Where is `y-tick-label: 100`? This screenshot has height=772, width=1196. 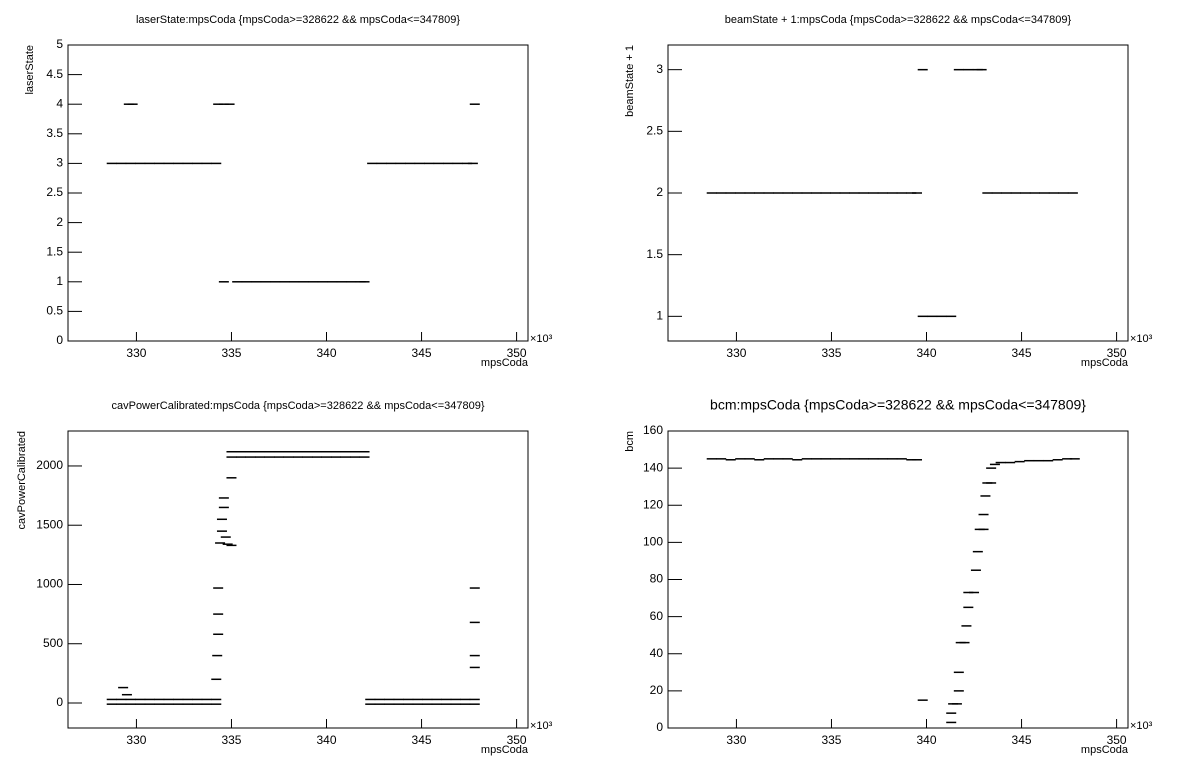
y-tick-label: 100 is located at coordinates (653, 542).